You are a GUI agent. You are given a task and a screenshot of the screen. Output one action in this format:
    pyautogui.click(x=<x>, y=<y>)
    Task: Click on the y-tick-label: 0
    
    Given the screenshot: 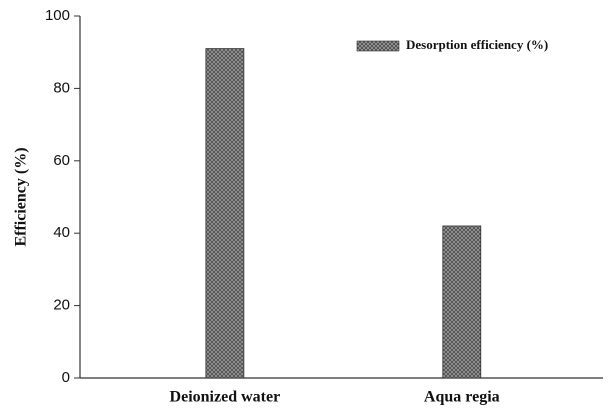 What is the action you would take?
    pyautogui.click(x=66, y=377)
    